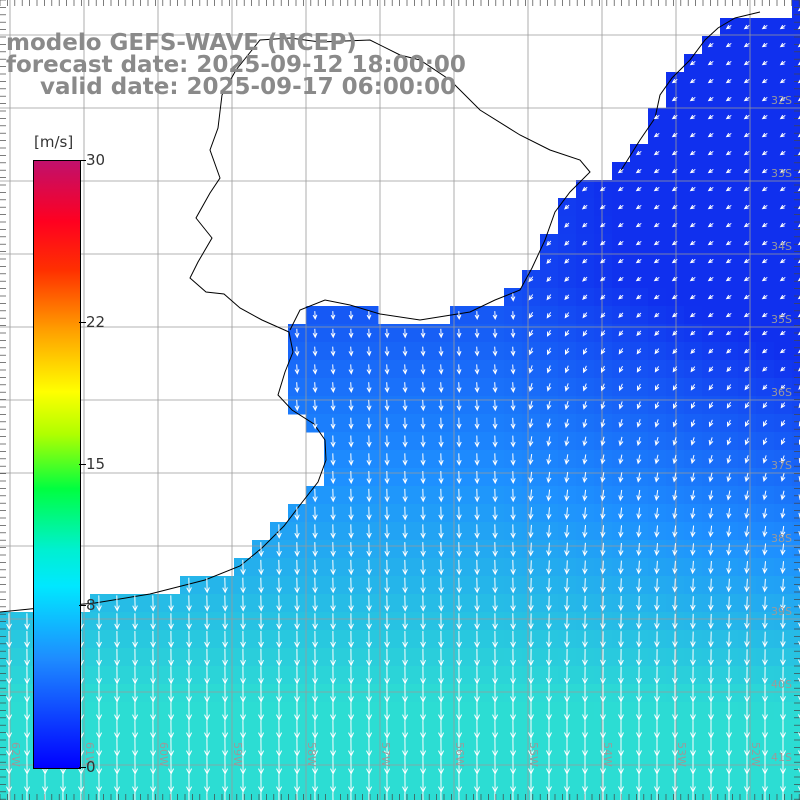 The height and width of the screenshot is (800, 800). I want to click on lat-label: 41S, so click(781, 757).